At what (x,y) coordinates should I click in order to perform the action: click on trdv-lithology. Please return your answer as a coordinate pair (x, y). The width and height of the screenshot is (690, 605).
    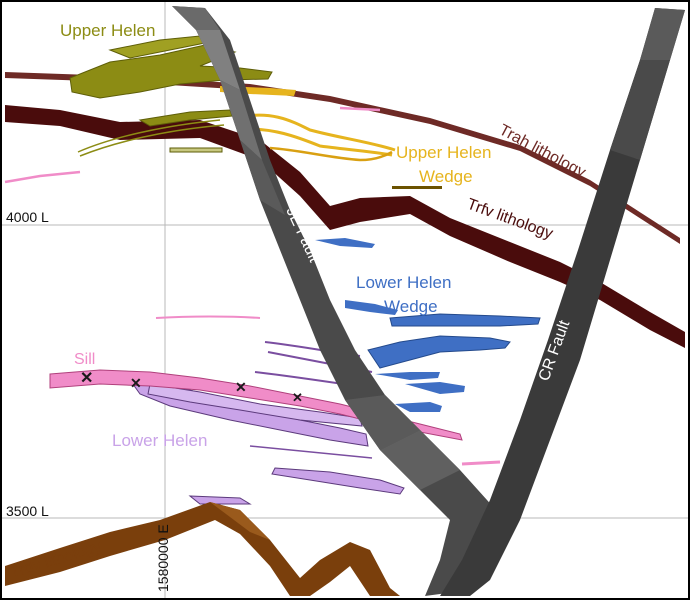
    Looking at the image, I should click on (202, 549).